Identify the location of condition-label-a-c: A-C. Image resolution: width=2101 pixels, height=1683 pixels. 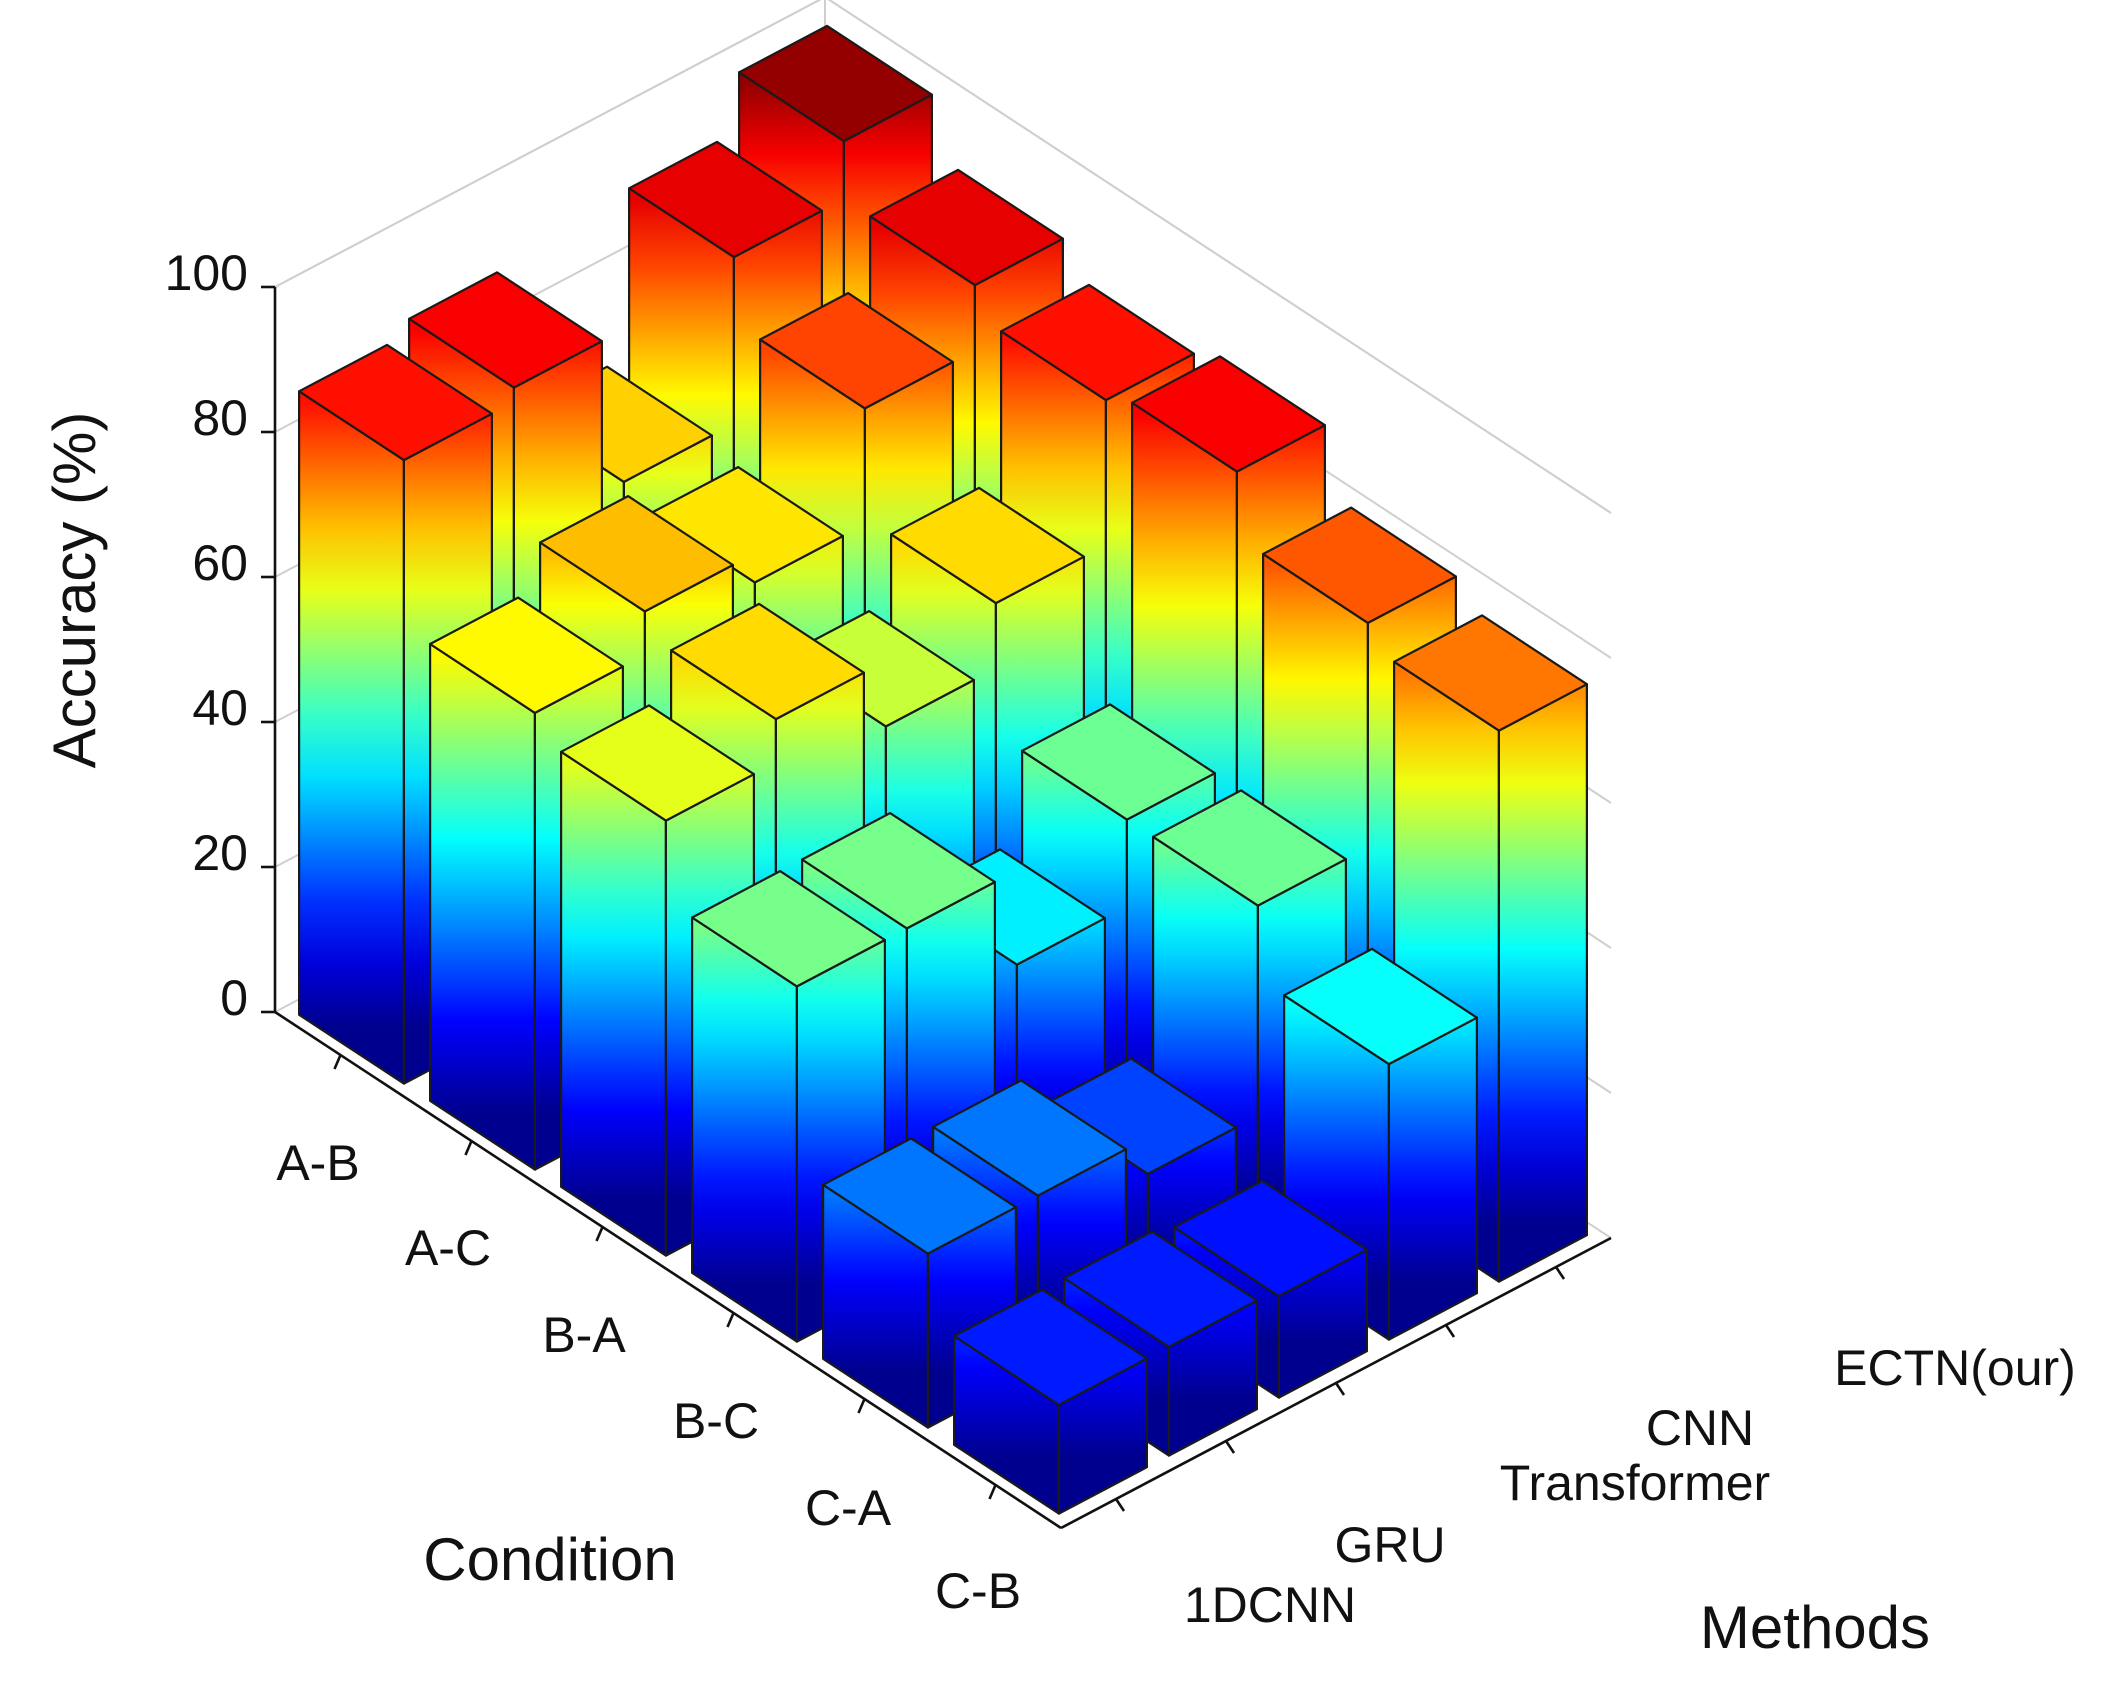
(448, 1248).